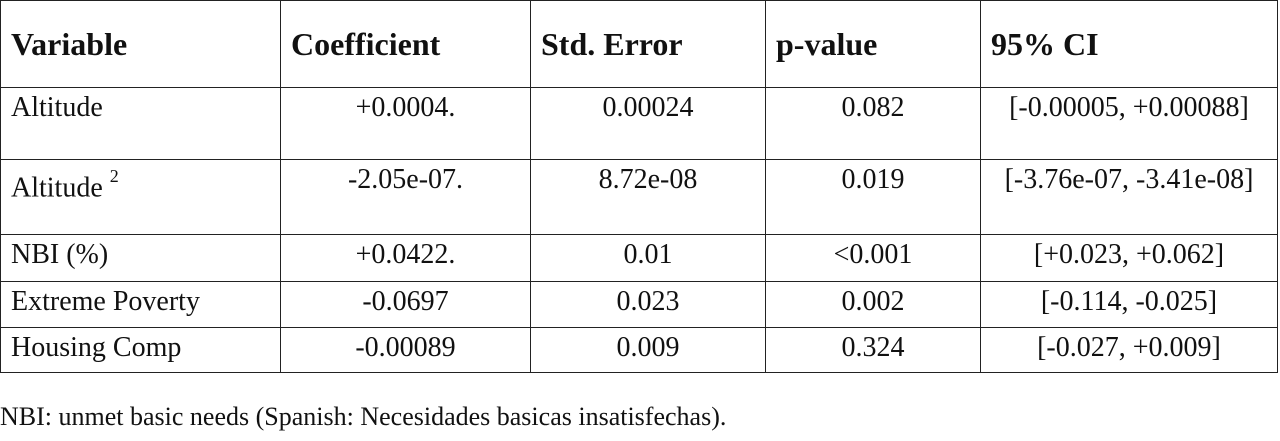 The height and width of the screenshot is (441, 1280). What do you see at coordinates (648, 350) in the screenshot?
I see `value-cell: 0.009` at bounding box center [648, 350].